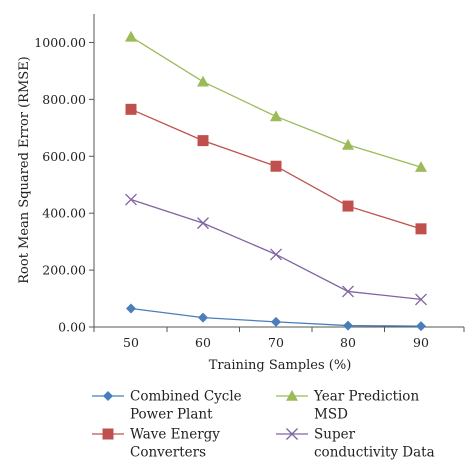  Describe the element at coordinates (64, 185) in the screenshot. I see `y-axis-ticks: 0.00 200.00 400.00 600.00 800.00 1000.00` at that location.